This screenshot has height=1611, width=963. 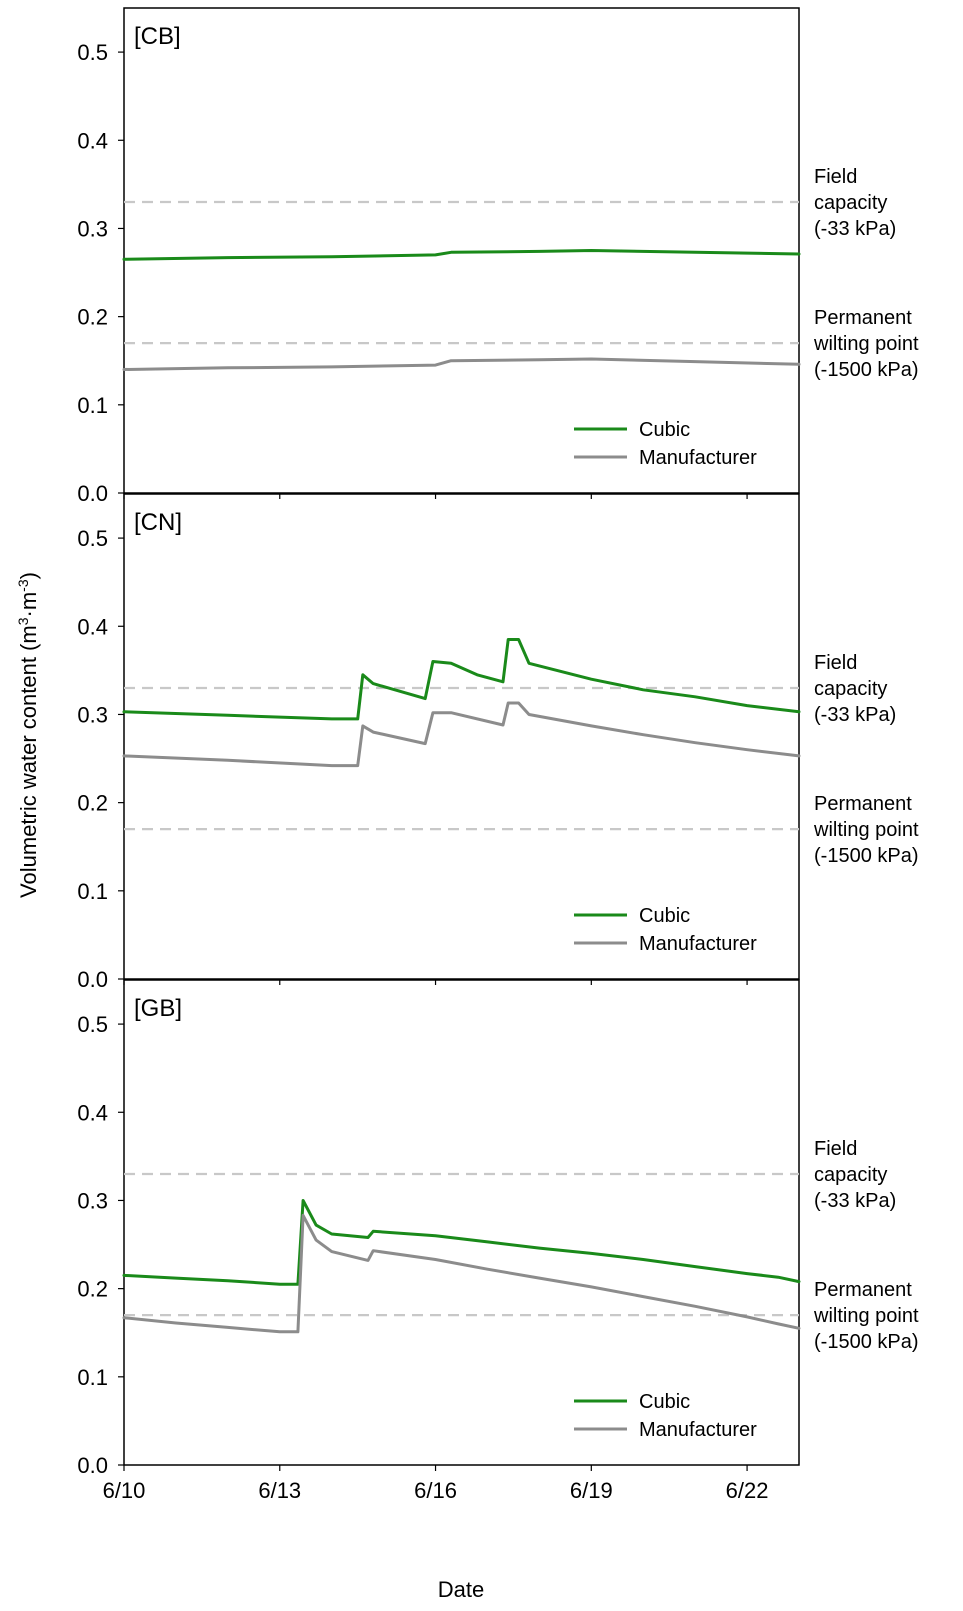 I want to click on y-axis-title-sup1: 3, so click(x=23, y=621).